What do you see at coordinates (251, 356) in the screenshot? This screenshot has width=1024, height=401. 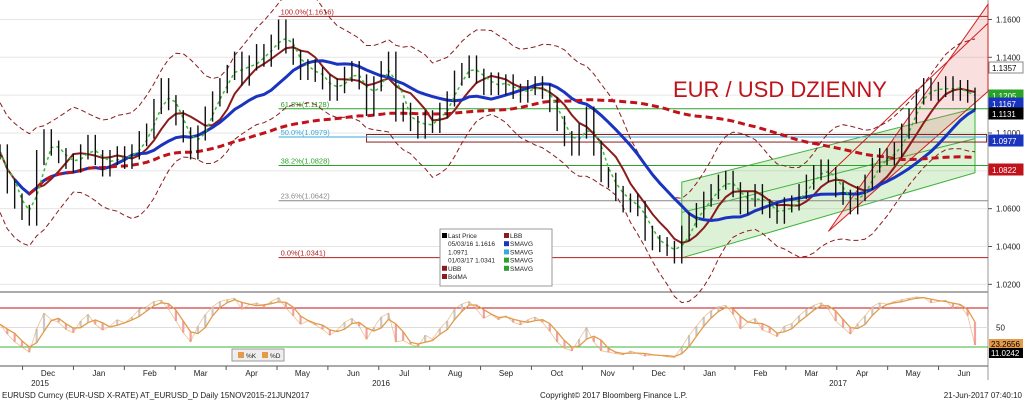 I see `legend-label: %K` at bounding box center [251, 356].